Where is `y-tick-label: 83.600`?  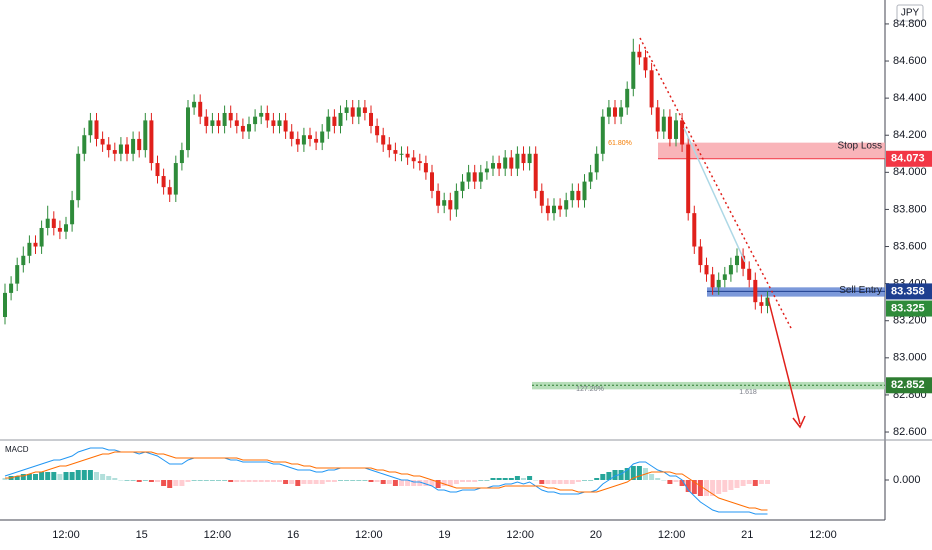 y-tick-label: 83.600 is located at coordinates (910, 246).